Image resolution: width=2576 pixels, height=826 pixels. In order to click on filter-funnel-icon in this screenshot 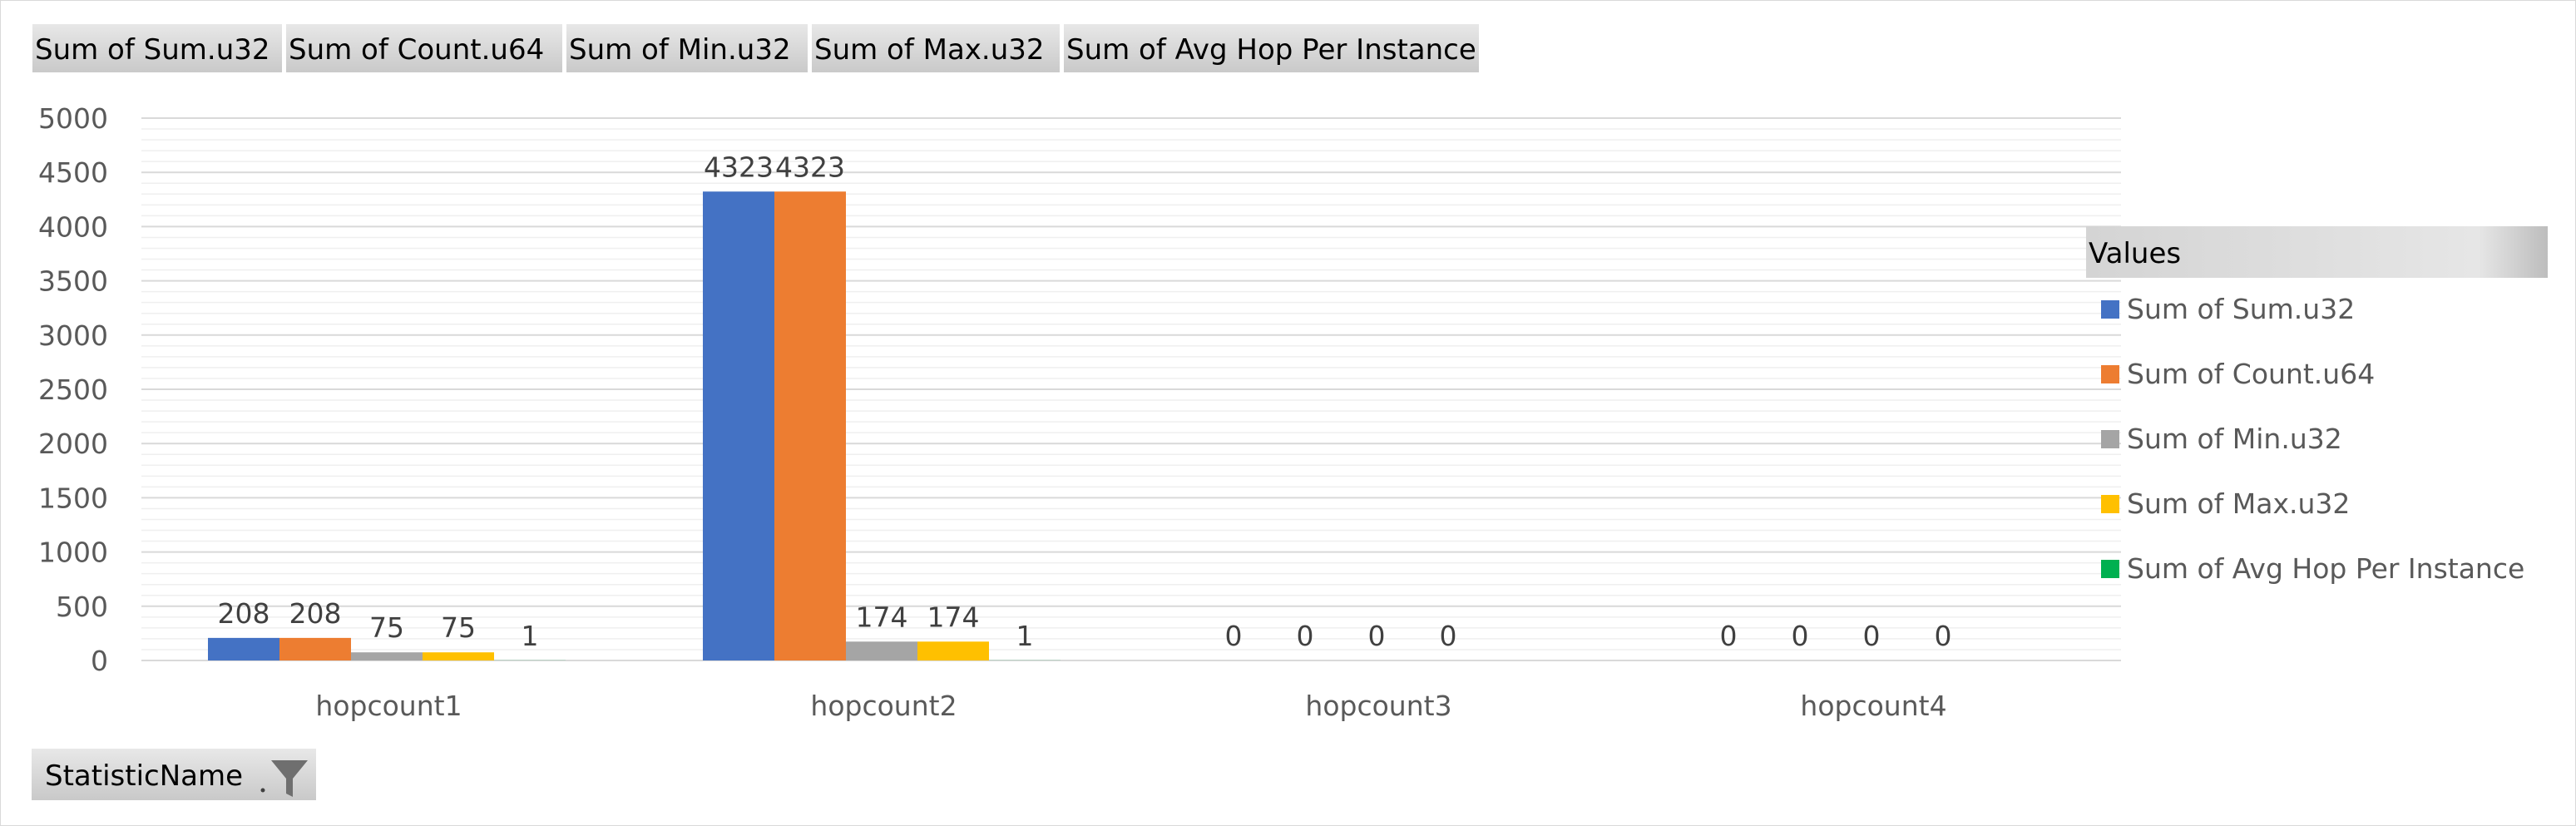, I will do `click(289, 778)`.